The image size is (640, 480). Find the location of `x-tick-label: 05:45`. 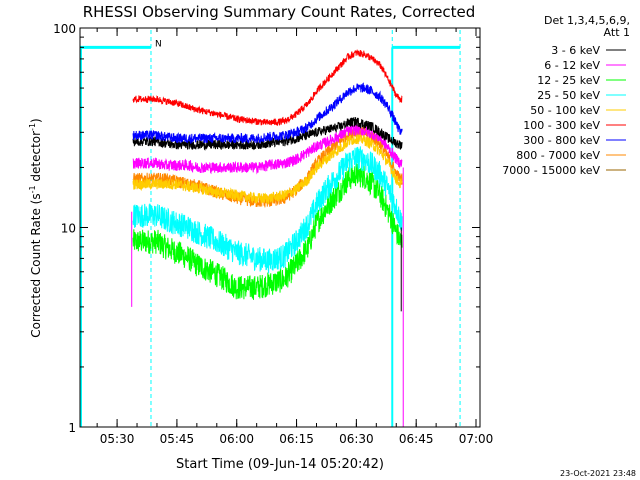

x-tick-label: 05:45 is located at coordinates (177, 439).